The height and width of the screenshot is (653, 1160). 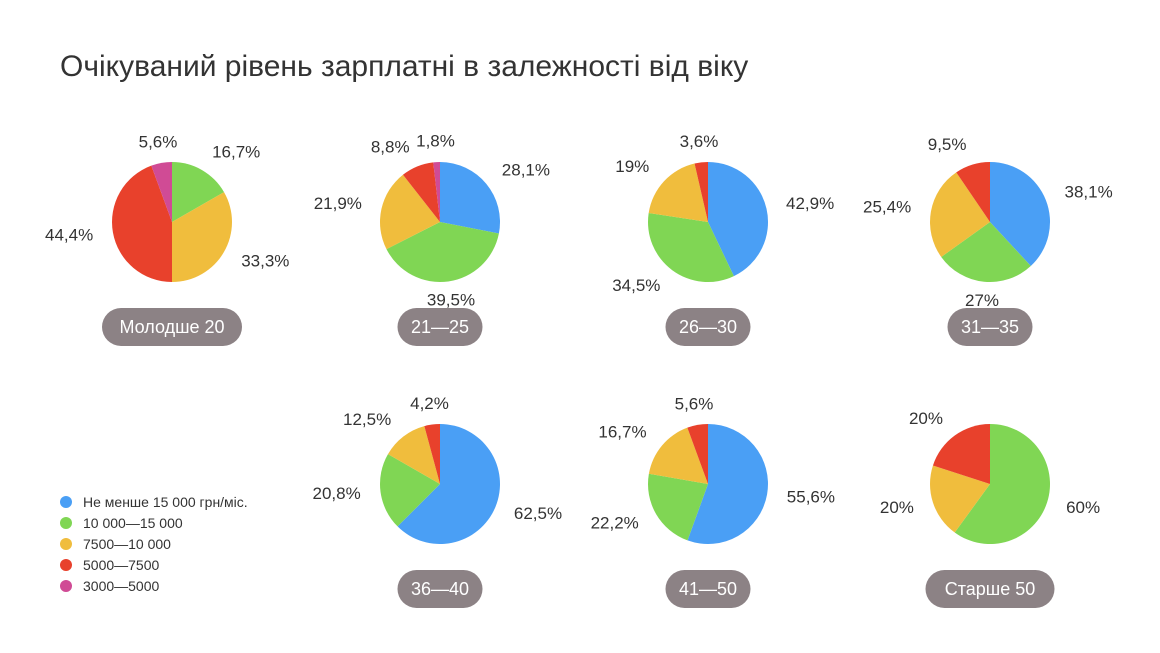 I want to click on pie-chart: 42,9% 34,5% 19% 3,6% 26—30, so click(x=723, y=239).